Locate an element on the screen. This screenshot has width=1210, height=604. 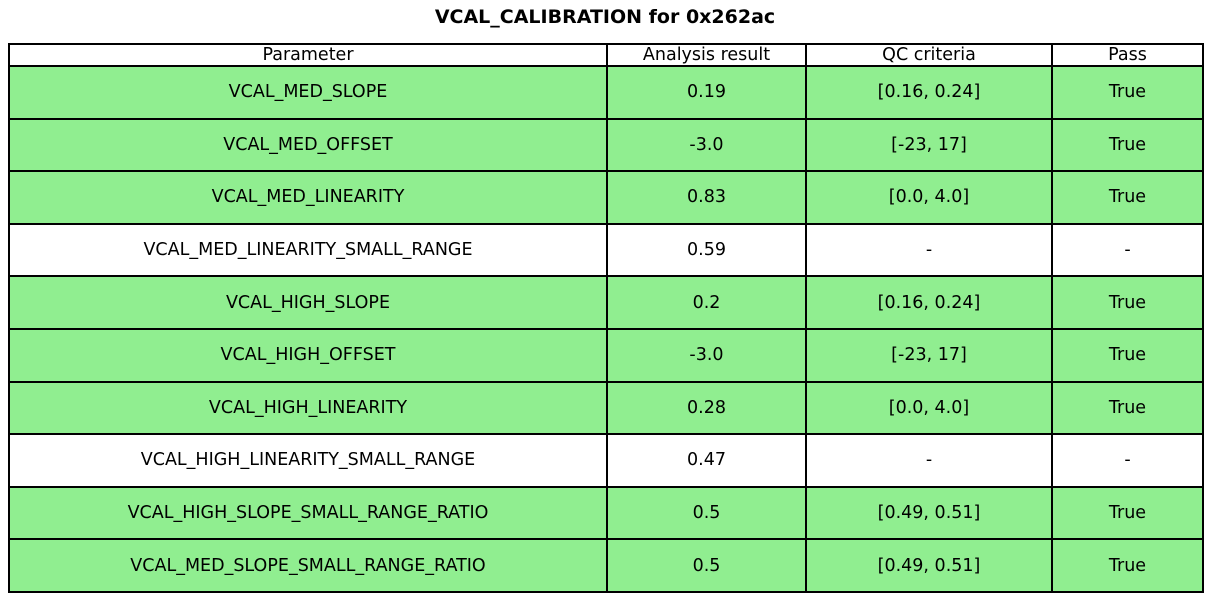
col-header-analysis-result: Analysis result is located at coordinates (706, 55).